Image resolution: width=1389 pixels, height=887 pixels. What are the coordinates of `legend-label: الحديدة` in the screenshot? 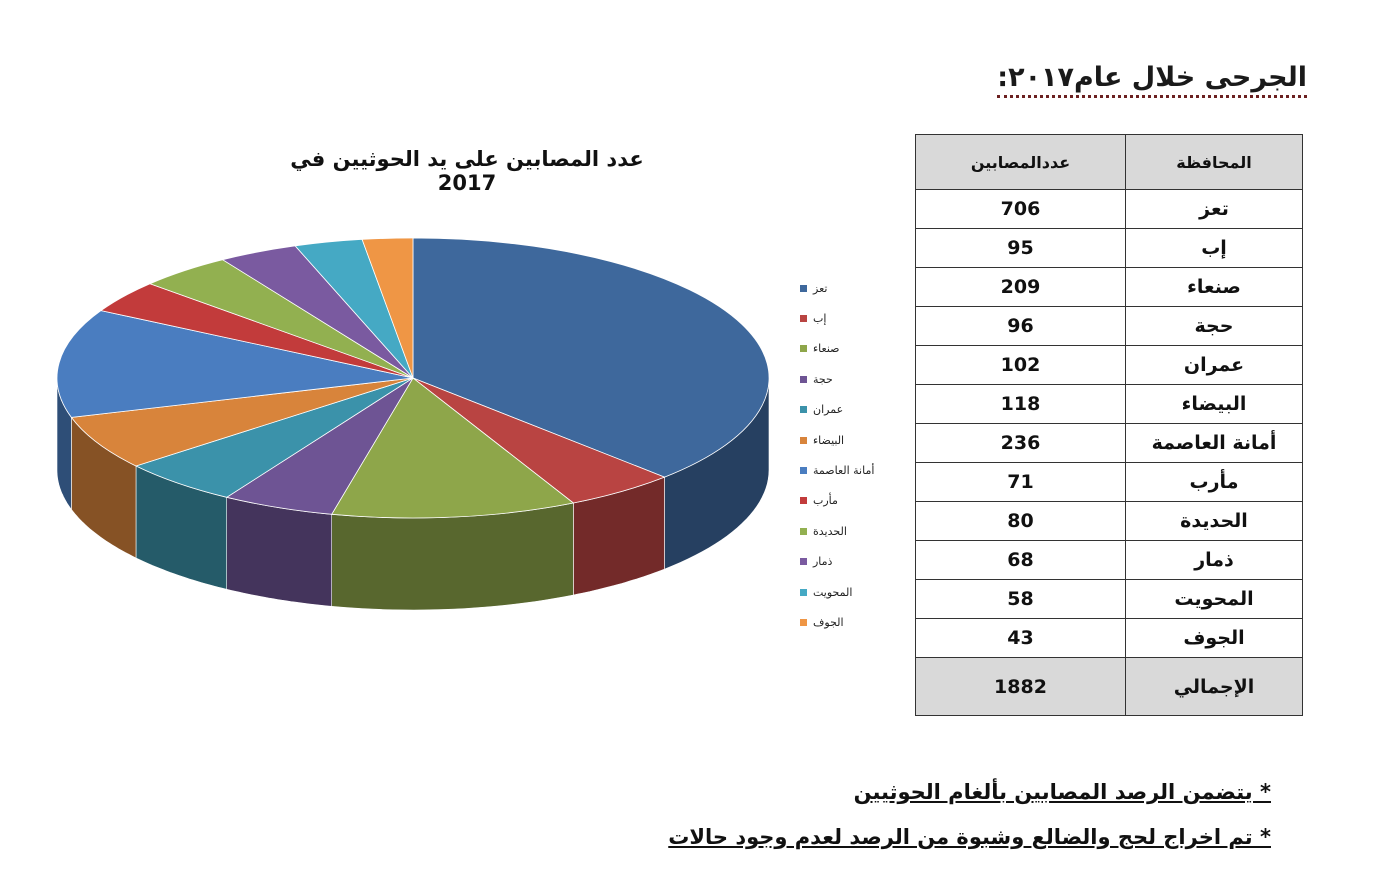 It's located at (830, 531).